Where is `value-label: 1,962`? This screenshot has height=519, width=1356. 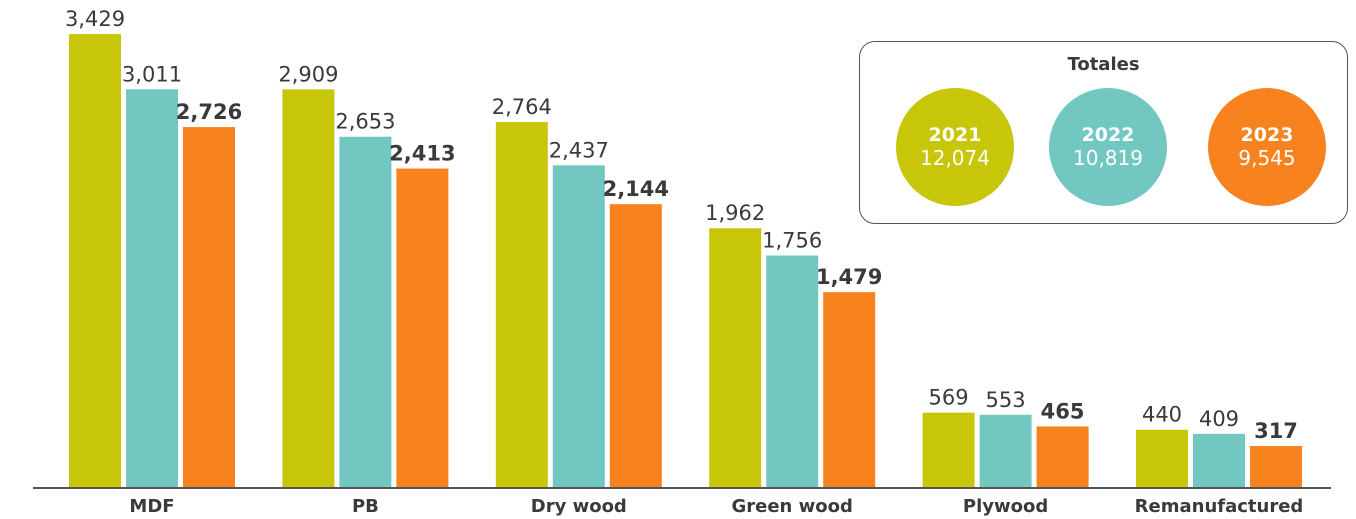 value-label: 1,962 is located at coordinates (735, 213).